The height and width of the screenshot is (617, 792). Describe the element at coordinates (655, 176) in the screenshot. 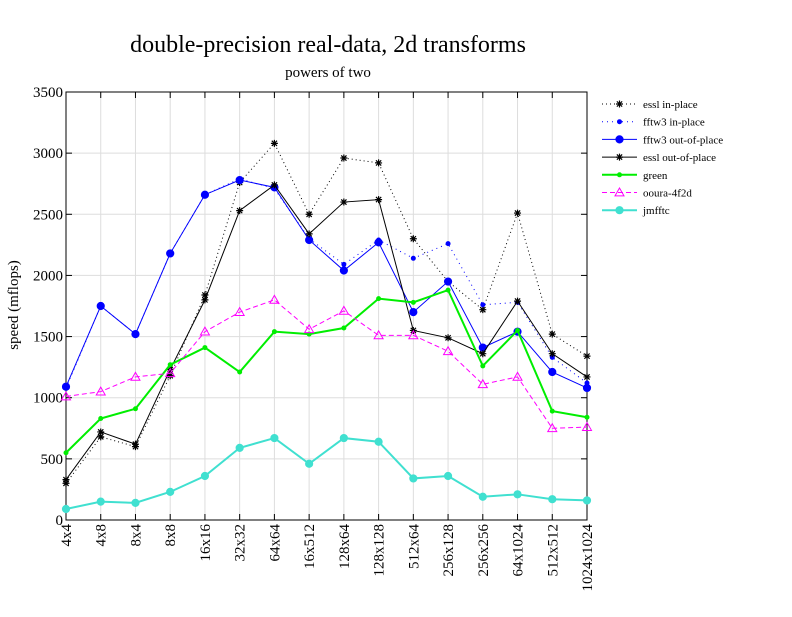

I see `legend-label-green: green` at that location.